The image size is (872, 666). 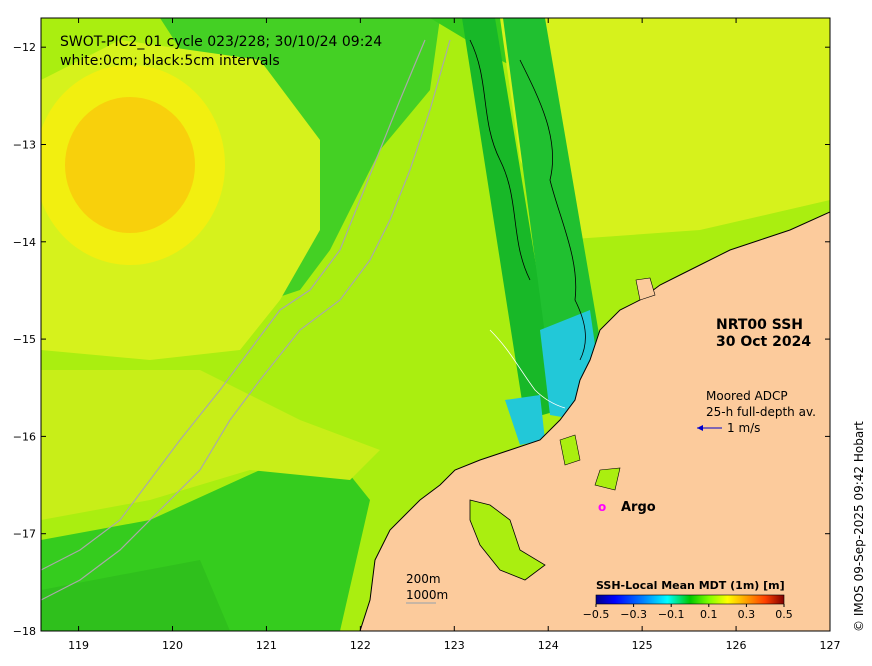 What do you see at coordinates (759, 325) in the screenshot?
I see `product-label: NRT00 SSH` at bounding box center [759, 325].